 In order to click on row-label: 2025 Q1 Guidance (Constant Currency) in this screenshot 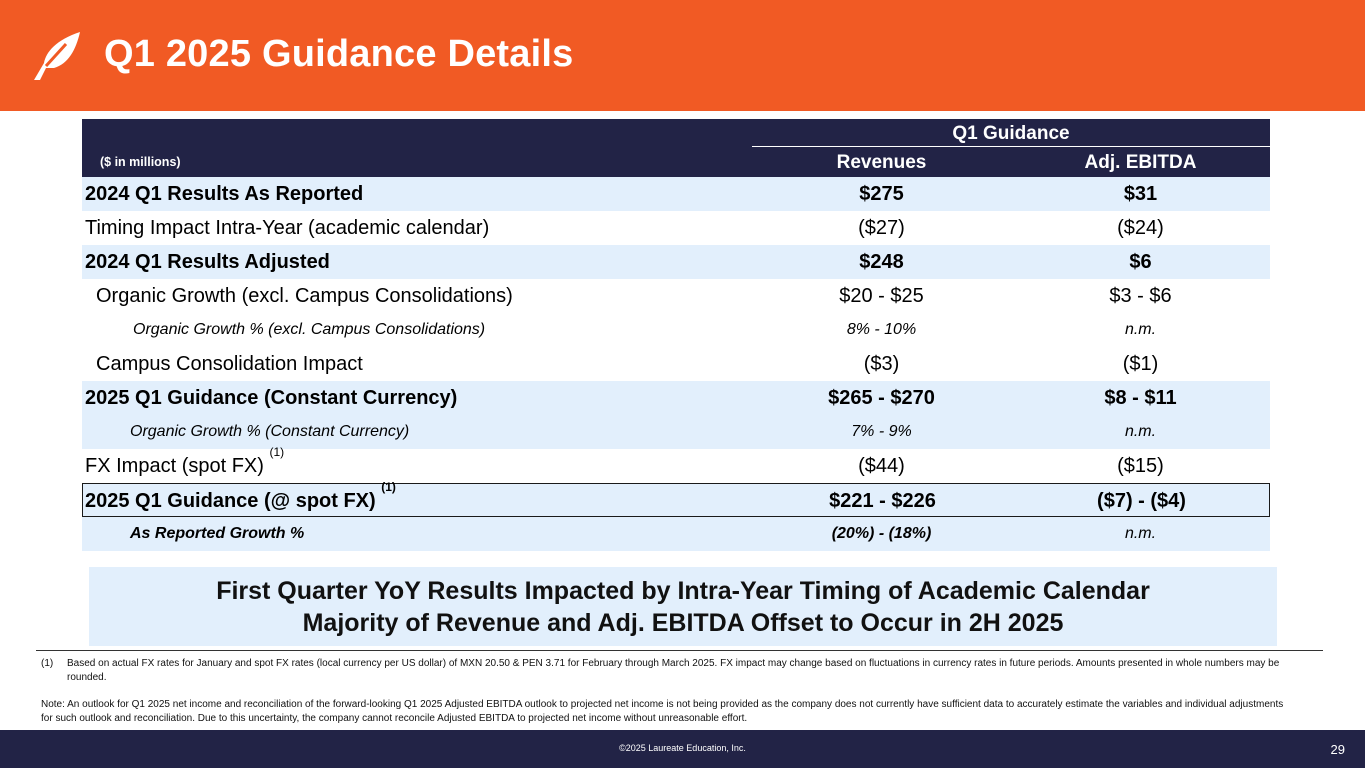, I will do `click(271, 398)`.